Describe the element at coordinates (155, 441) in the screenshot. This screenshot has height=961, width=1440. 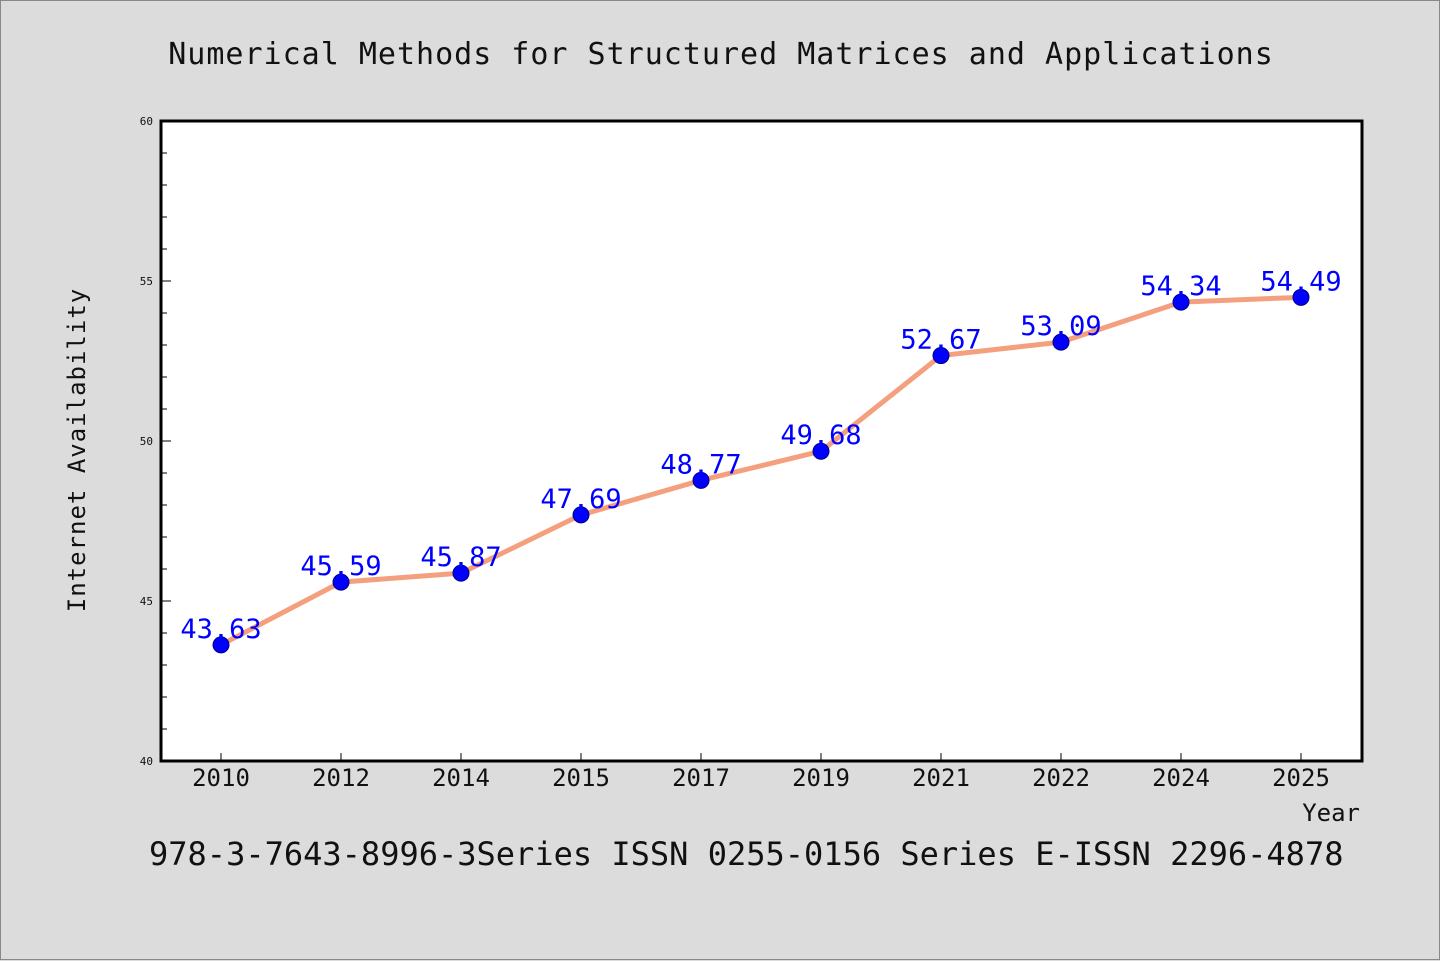
I see `y-axis-ticks: 40 45 50 55 60` at that location.